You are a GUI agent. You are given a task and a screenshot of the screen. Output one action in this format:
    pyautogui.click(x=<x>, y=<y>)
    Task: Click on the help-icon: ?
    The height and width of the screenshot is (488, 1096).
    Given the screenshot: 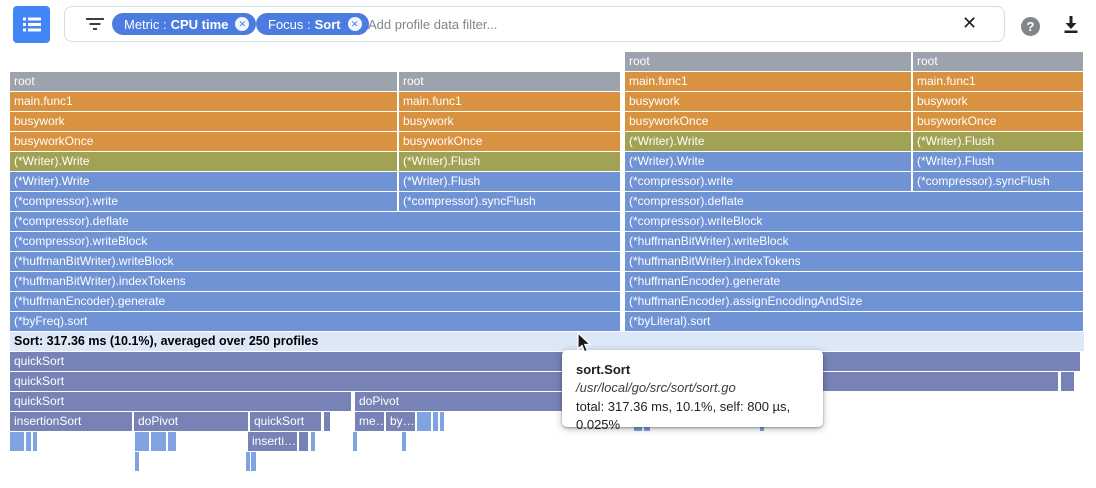 What is the action you would take?
    pyautogui.click(x=1030, y=26)
    